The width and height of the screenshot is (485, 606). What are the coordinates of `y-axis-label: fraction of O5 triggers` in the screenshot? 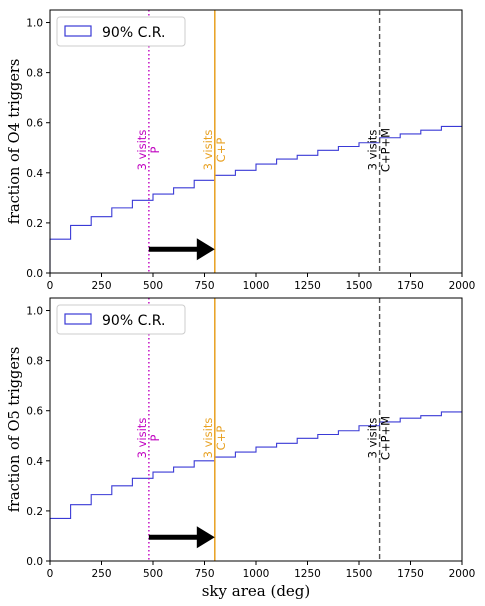 It's located at (15, 430).